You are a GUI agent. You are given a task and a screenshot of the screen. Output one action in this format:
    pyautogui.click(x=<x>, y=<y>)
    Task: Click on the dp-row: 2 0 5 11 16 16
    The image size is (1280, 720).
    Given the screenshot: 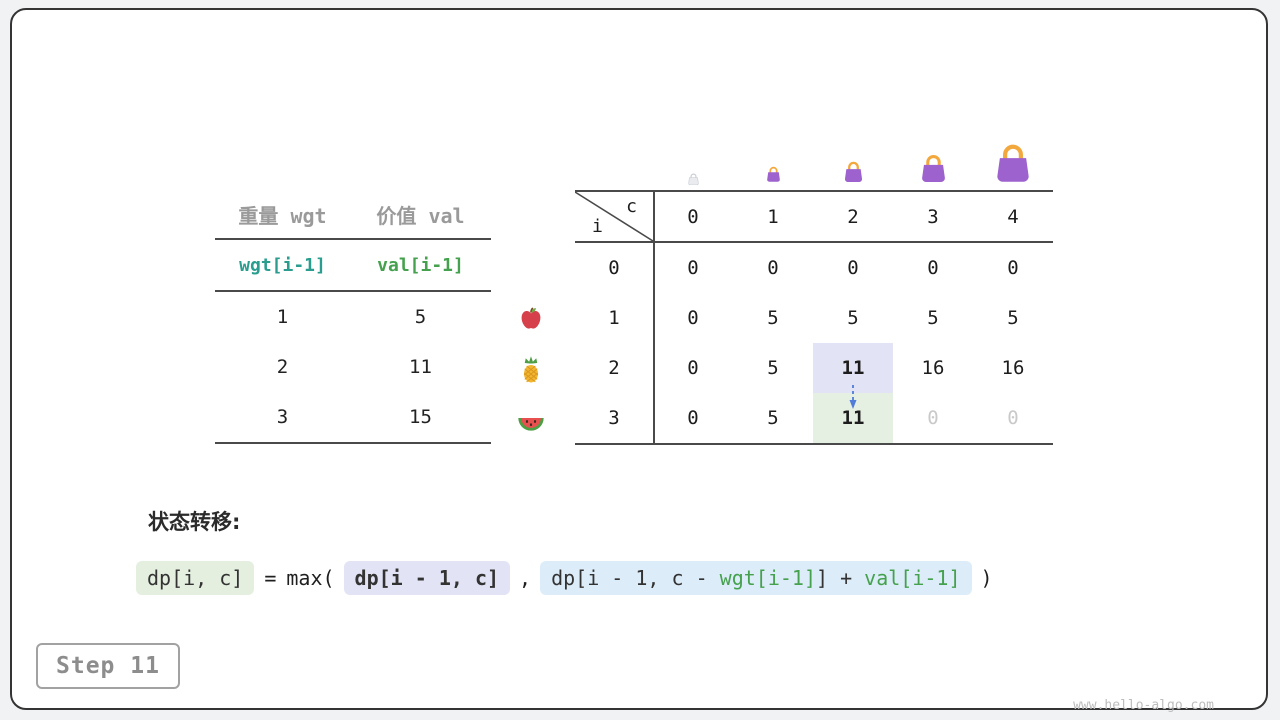 What is the action you would take?
    pyautogui.click(x=814, y=368)
    